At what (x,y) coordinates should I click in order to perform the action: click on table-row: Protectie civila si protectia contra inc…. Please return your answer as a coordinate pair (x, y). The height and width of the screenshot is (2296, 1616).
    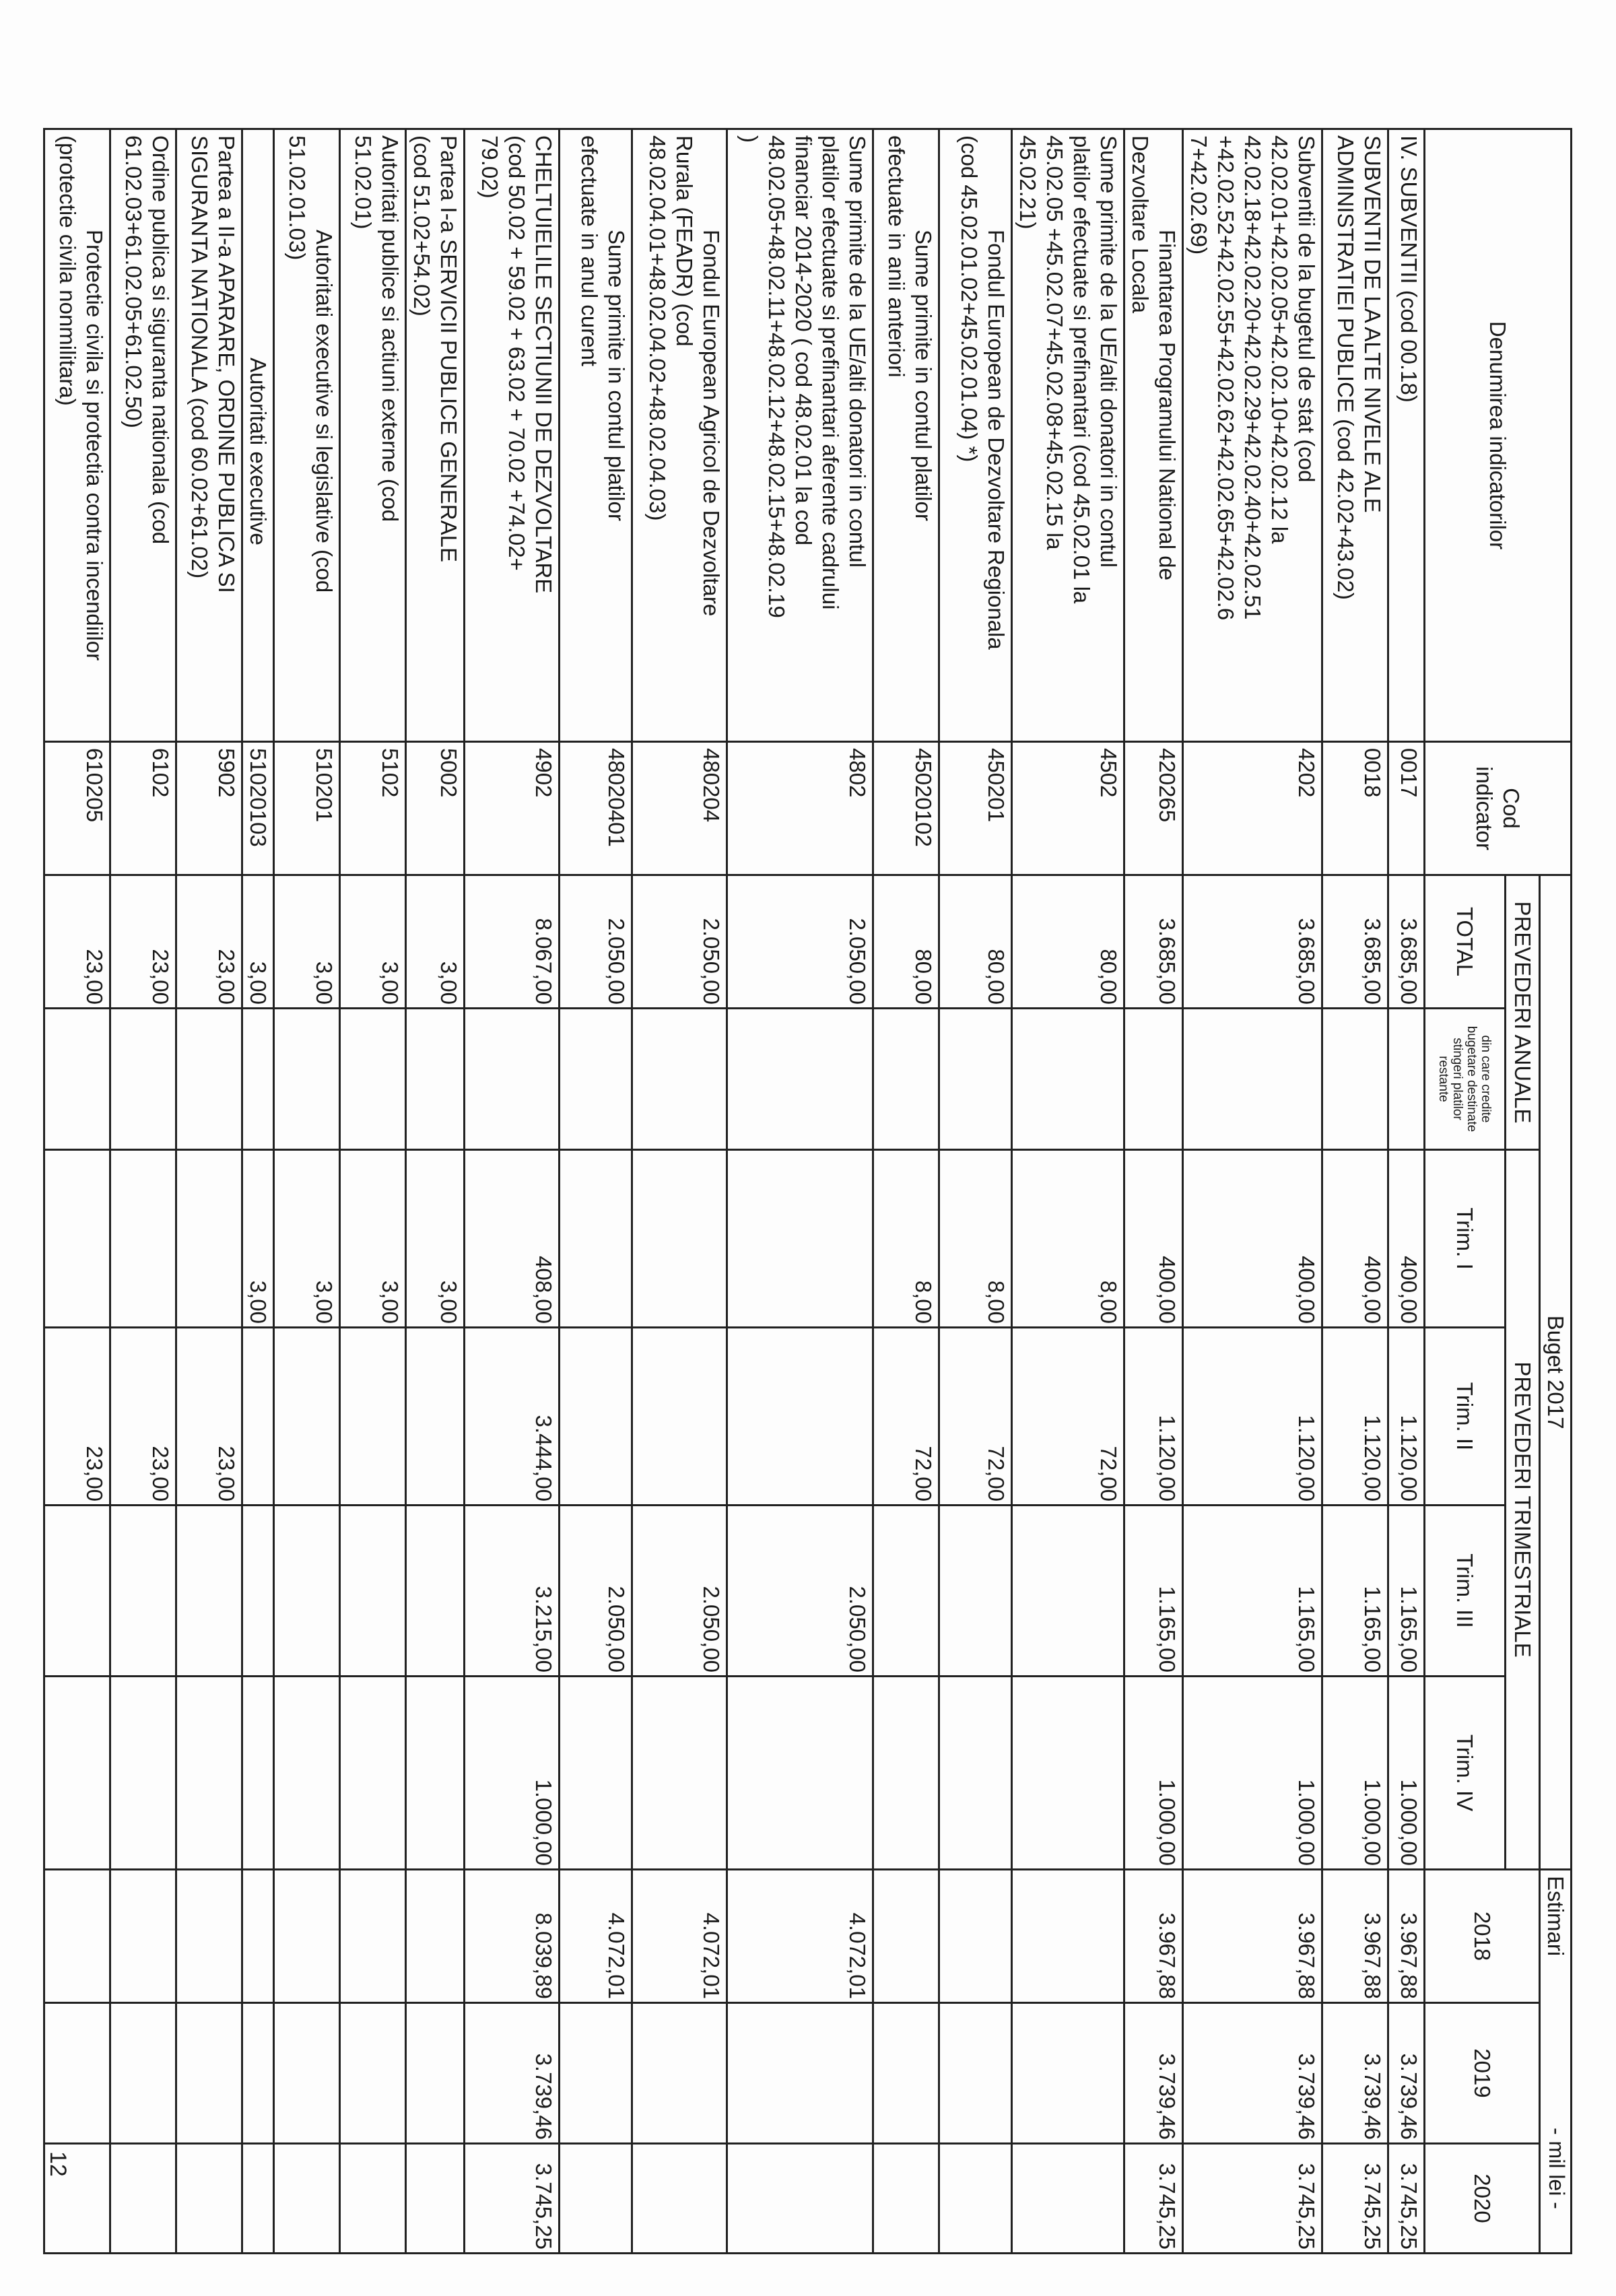
    Looking at the image, I should click on (77, 1191).